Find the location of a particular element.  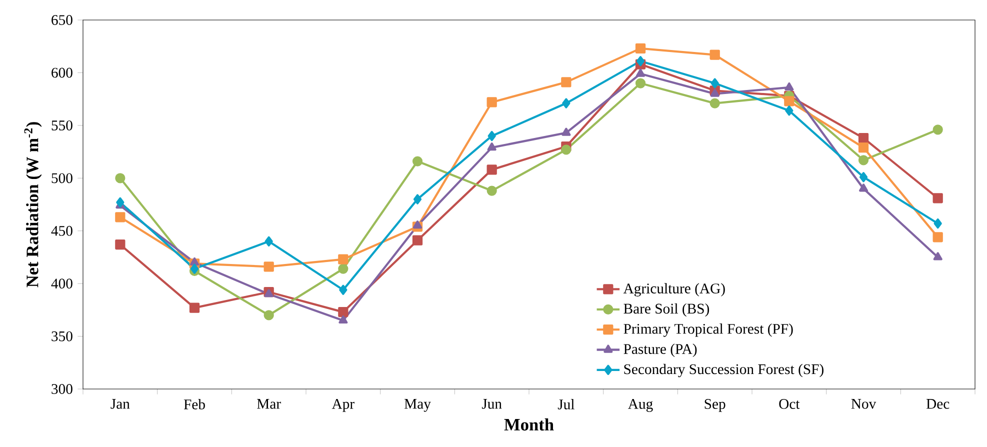

x-tick-label: Jan is located at coordinates (120, 404).